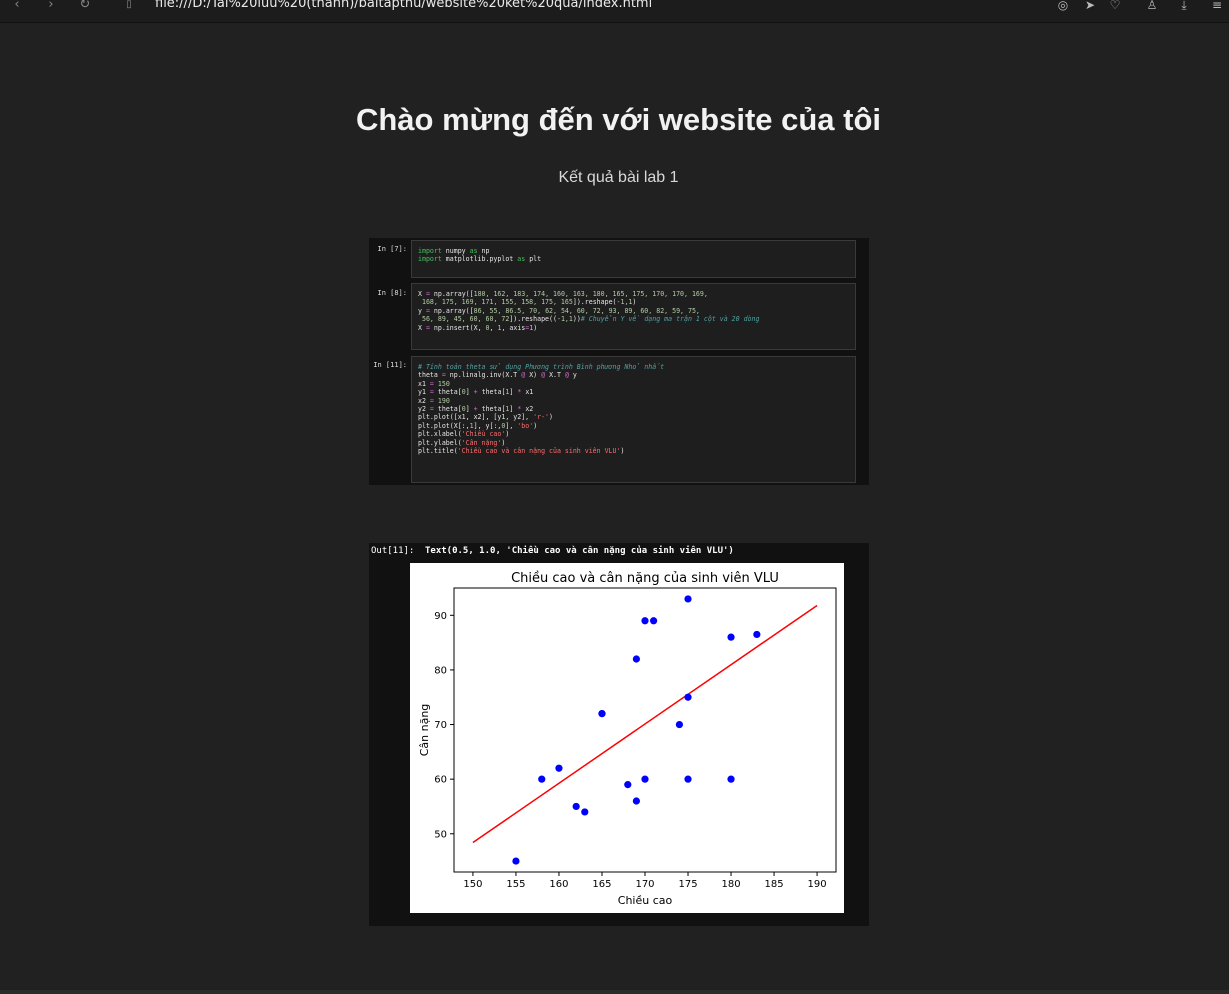 The height and width of the screenshot is (994, 1229). Describe the element at coordinates (1217, 6) in the screenshot. I see `menu-icon: ≡` at that location.